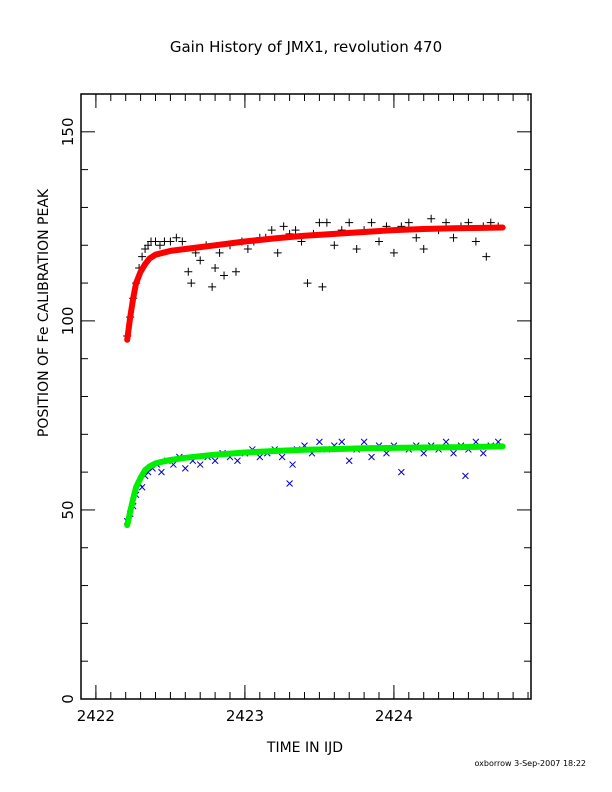  What do you see at coordinates (96, 716) in the screenshot?
I see `x-tick-label: 2422` at bounding box center [96, 716].